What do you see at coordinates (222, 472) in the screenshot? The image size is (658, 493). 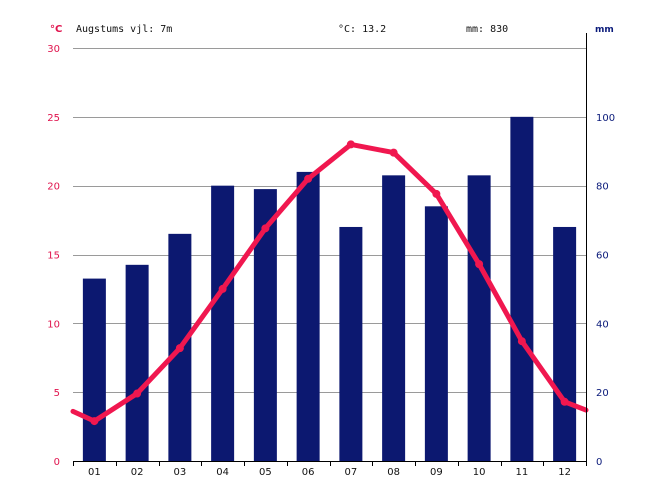 I see `x-tick-label: 04` at bounding box center [222, 472].